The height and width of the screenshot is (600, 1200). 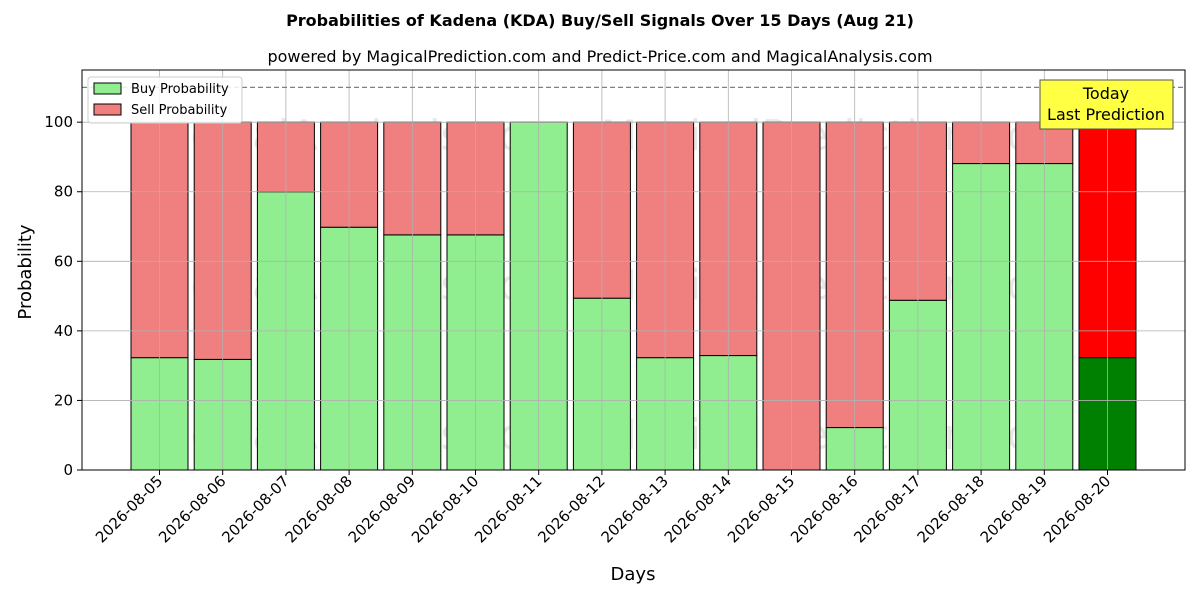 I want to click on x-tick-label: 2026-08-17, so click(x=887, y=509).